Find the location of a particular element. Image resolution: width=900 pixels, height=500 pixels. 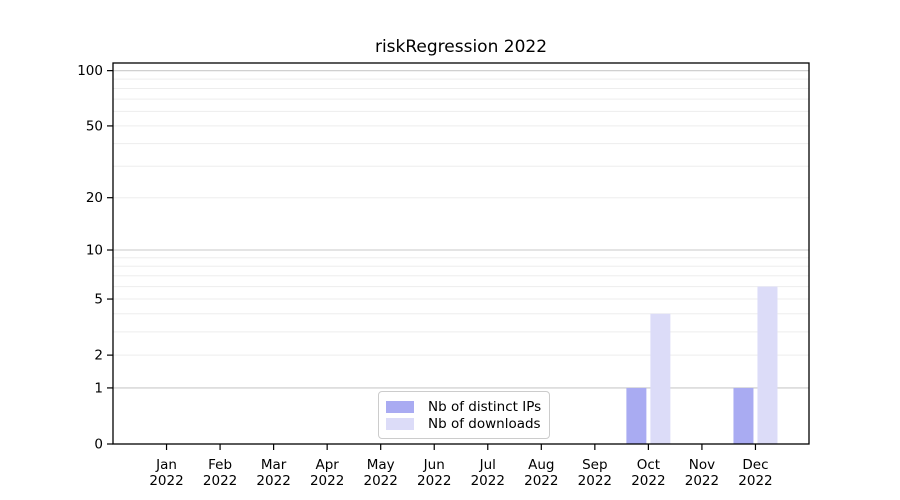

x-tick-label-month: May is located at coordinates (381, 465).